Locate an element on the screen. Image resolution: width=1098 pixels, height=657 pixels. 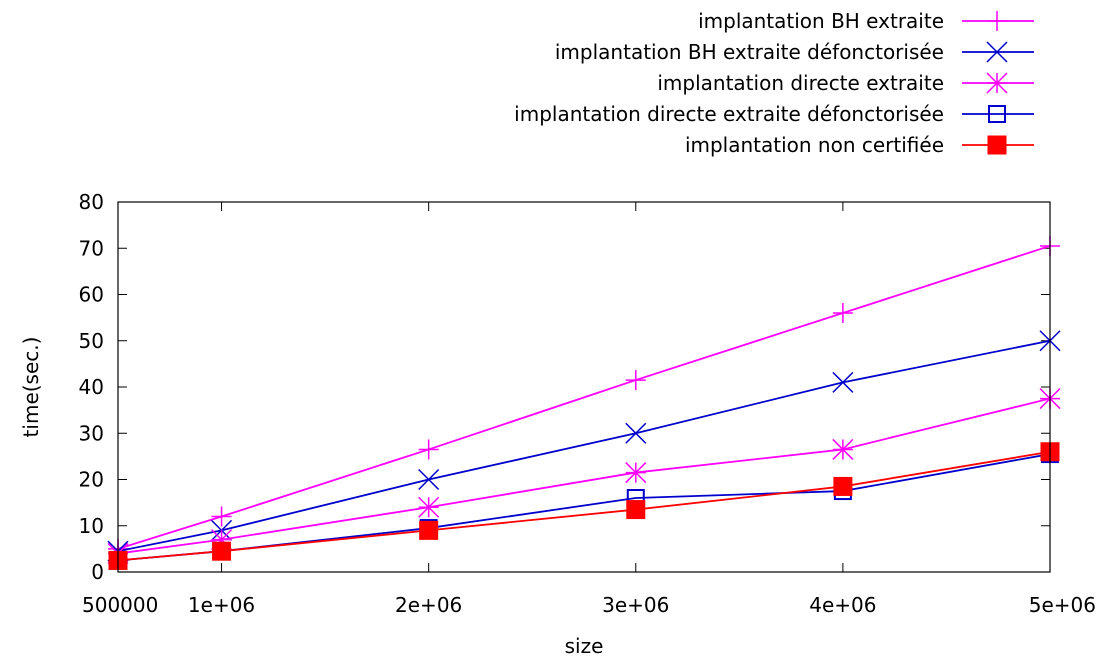
legend-label: implantation non certifiée is located at coordinates (814, 145).